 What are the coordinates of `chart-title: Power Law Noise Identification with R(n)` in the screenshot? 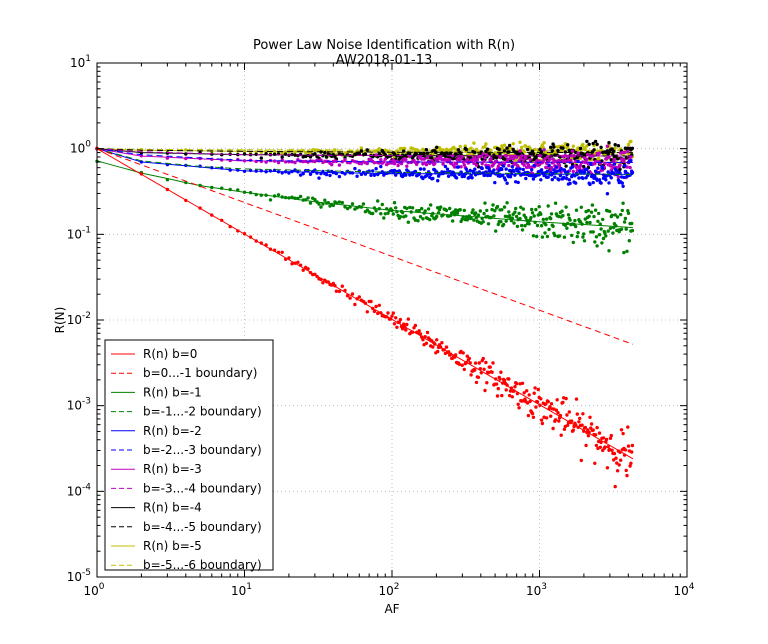 It's located at (384, 45).